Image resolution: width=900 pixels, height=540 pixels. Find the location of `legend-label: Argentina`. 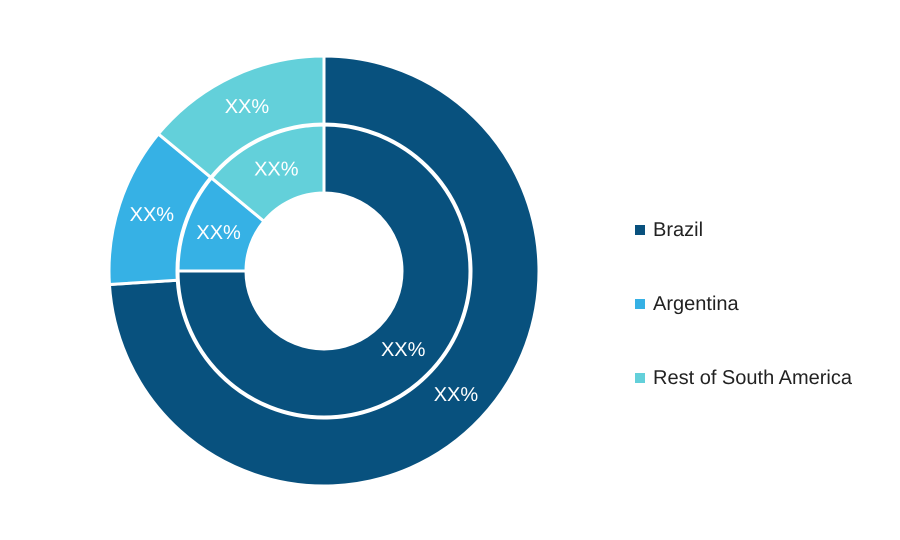

legend-label: Argentina is located at coordinates (696, 304).